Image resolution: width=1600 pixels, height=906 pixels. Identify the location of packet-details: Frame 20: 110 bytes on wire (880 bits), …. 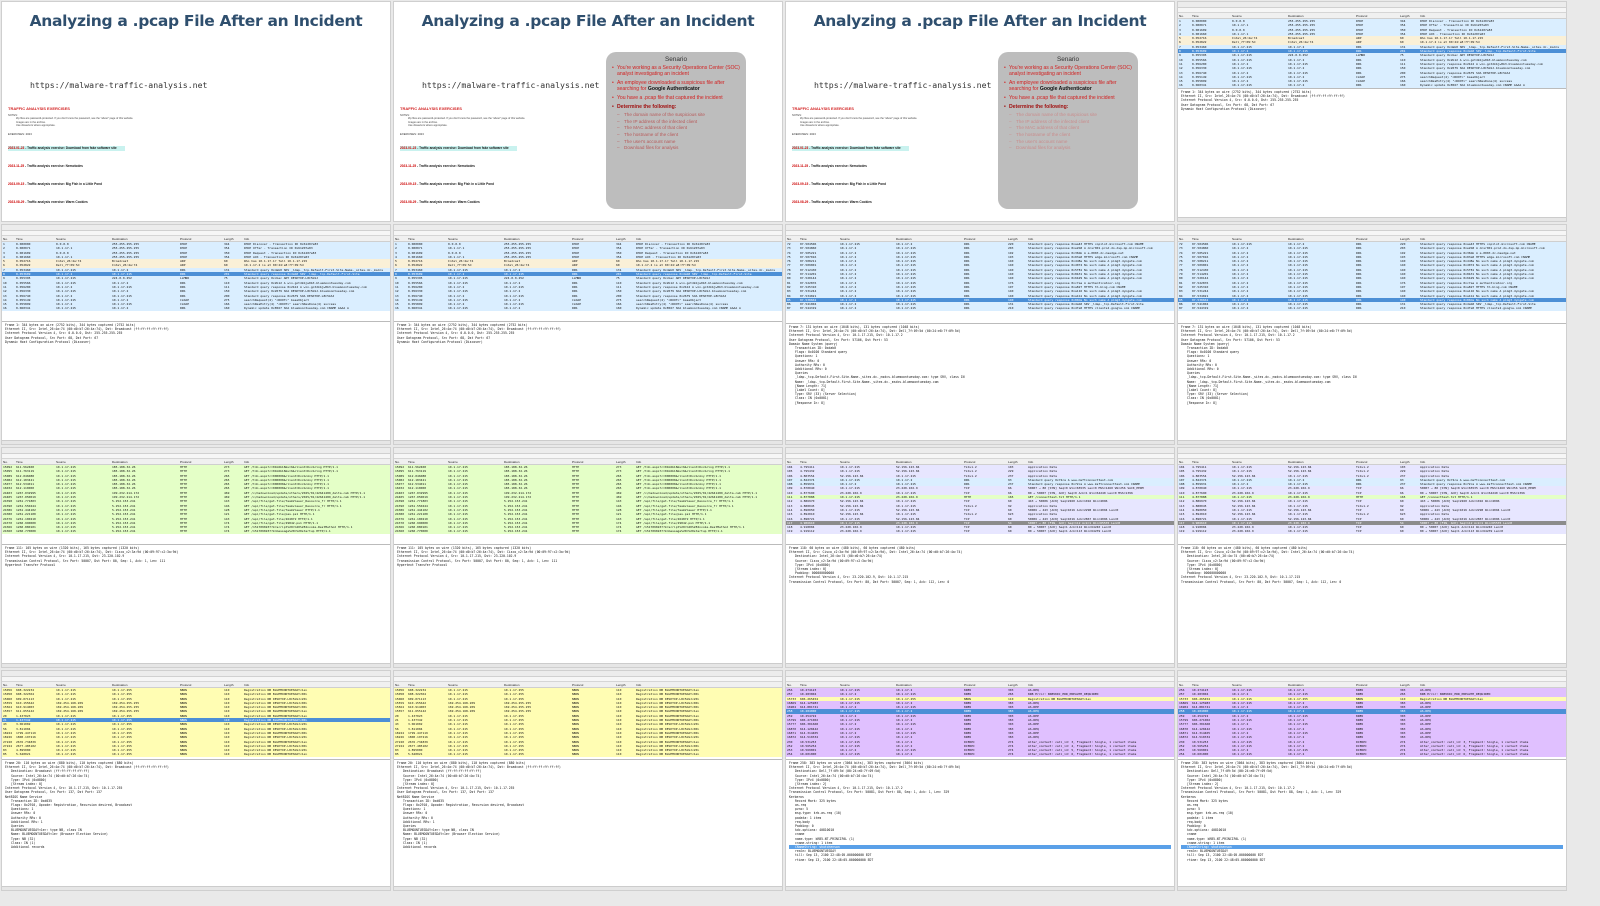
(196, 816).